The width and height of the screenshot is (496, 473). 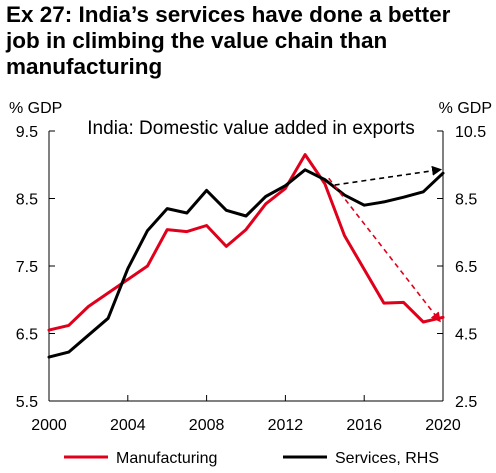 I want to click on right-axis-tick-label: 6.5, so click(x=466, y=267).